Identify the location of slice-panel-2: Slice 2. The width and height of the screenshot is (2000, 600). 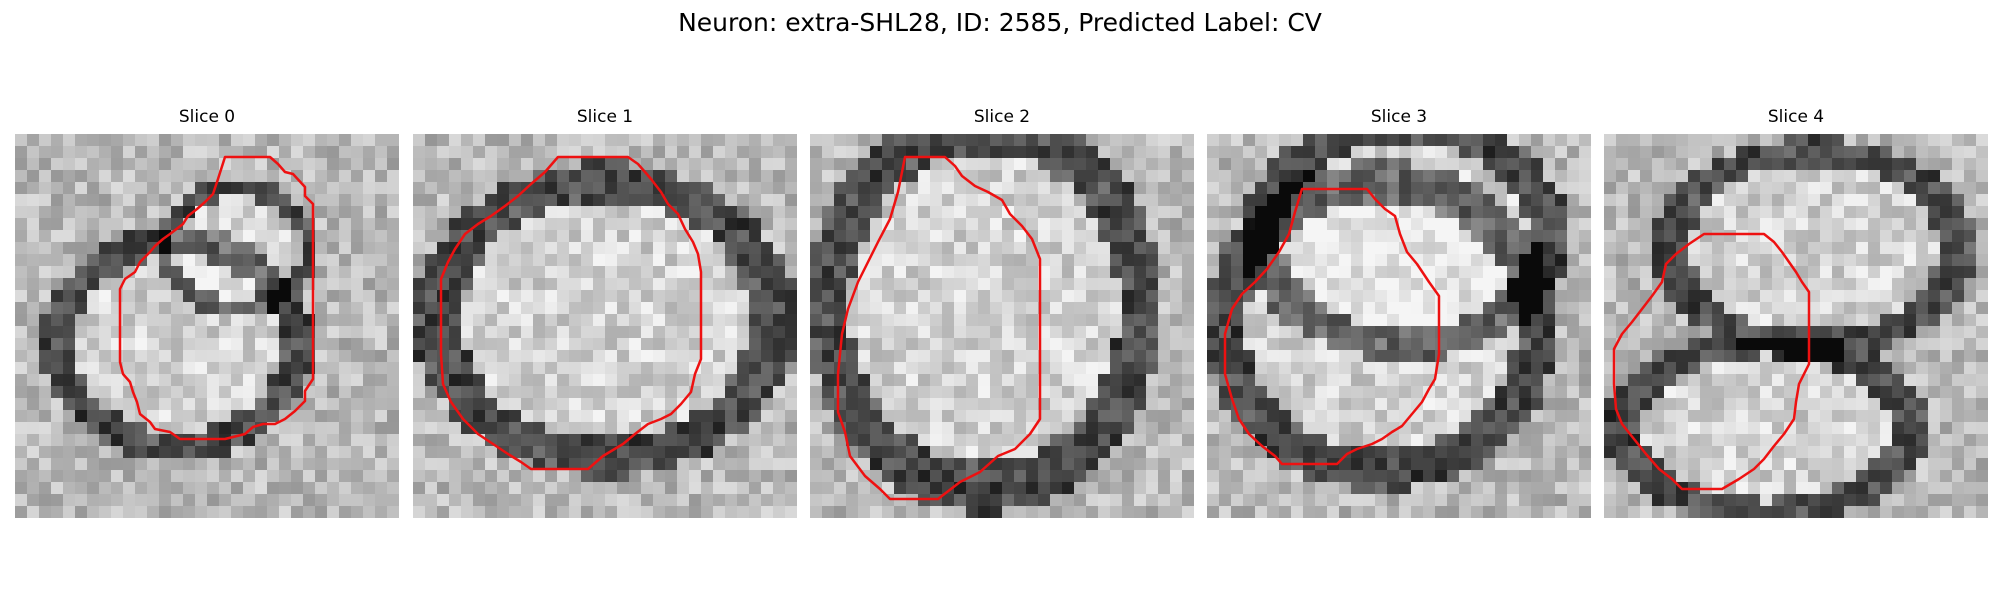
(1002, 312).